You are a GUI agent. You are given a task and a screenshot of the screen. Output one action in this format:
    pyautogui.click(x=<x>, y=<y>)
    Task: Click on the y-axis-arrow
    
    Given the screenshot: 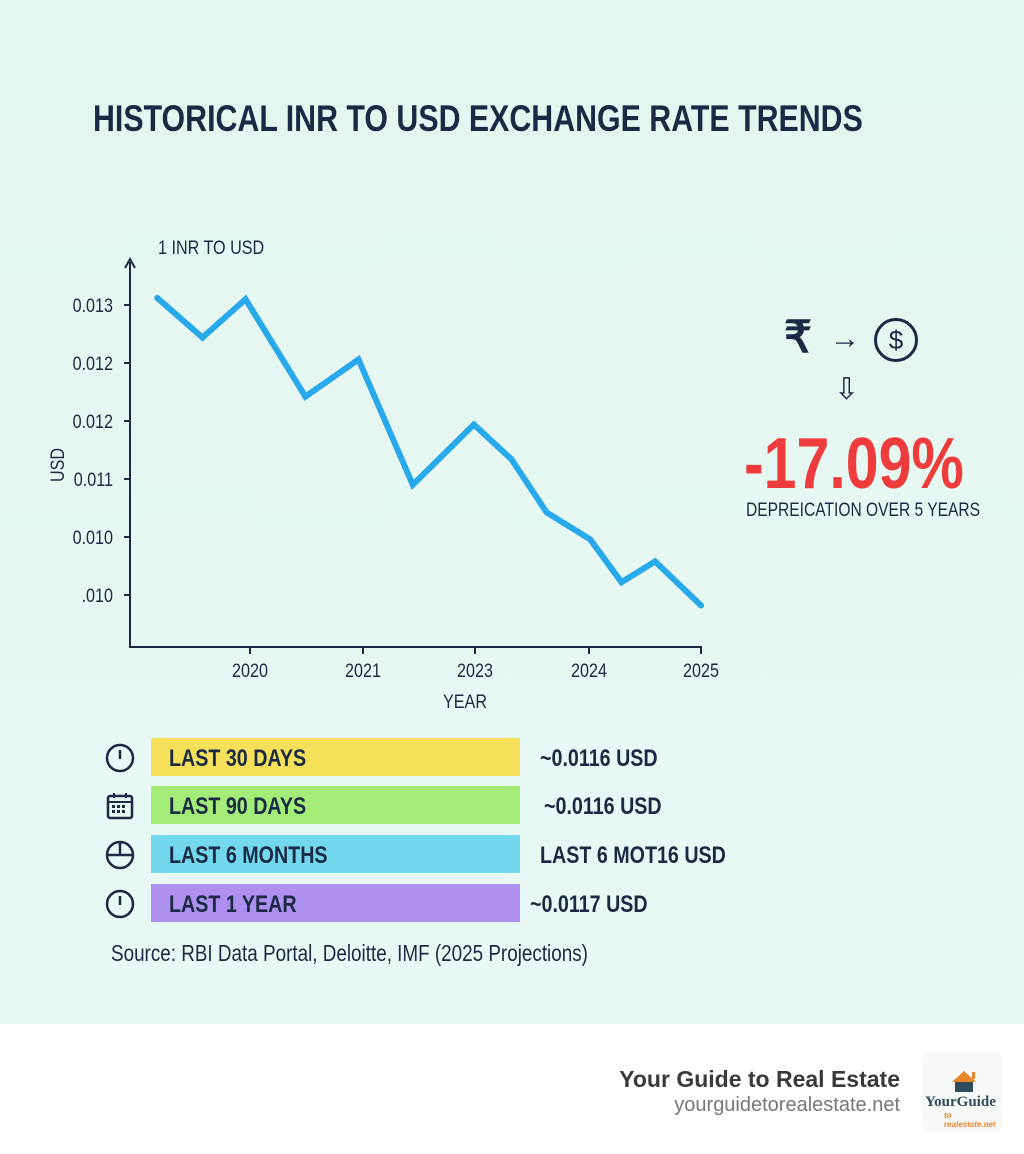 What is the action you would take?
    pyautogui.click(x=130, y=262)
    